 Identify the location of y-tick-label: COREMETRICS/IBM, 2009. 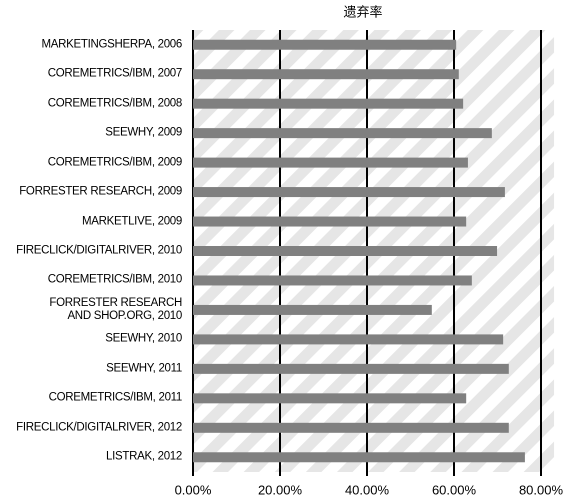
(115, 162).